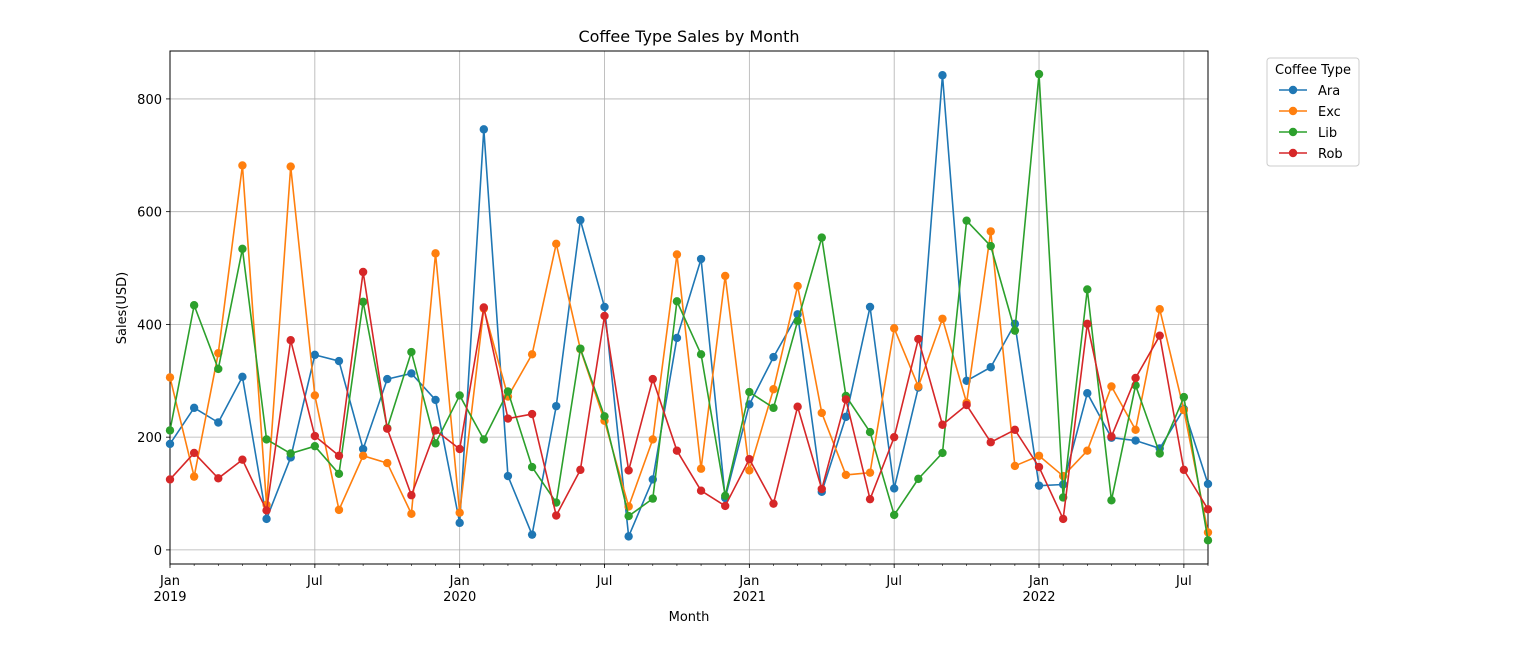 This screenshot has width=1535, height=668. Describe the element at coordinates (1311, 123) in the screenshot. I see `legend-items: Ara Exc Lib Rob` at that location.